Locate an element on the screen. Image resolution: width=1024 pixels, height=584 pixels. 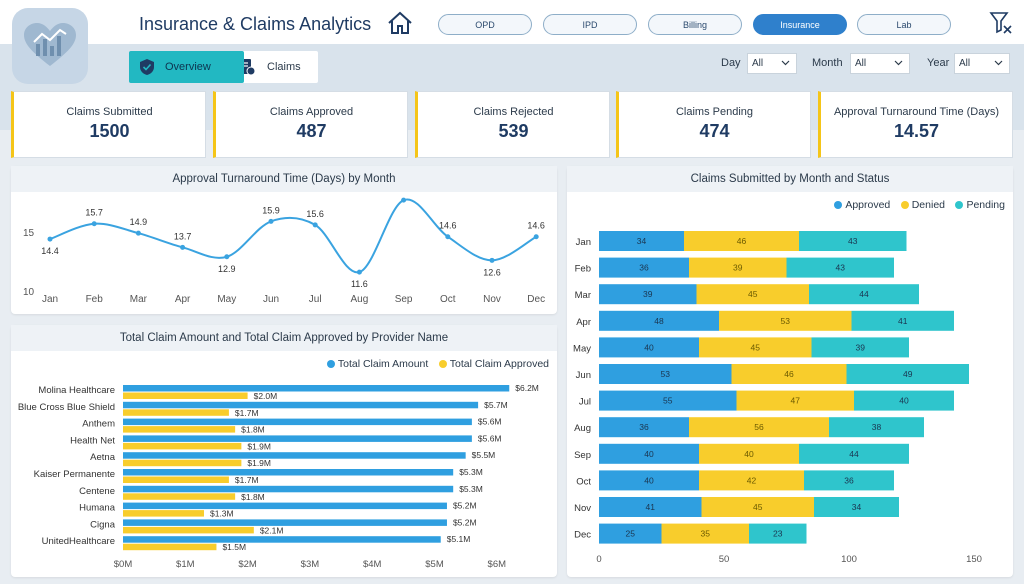
home-icon is located at coordinates (400, 23).